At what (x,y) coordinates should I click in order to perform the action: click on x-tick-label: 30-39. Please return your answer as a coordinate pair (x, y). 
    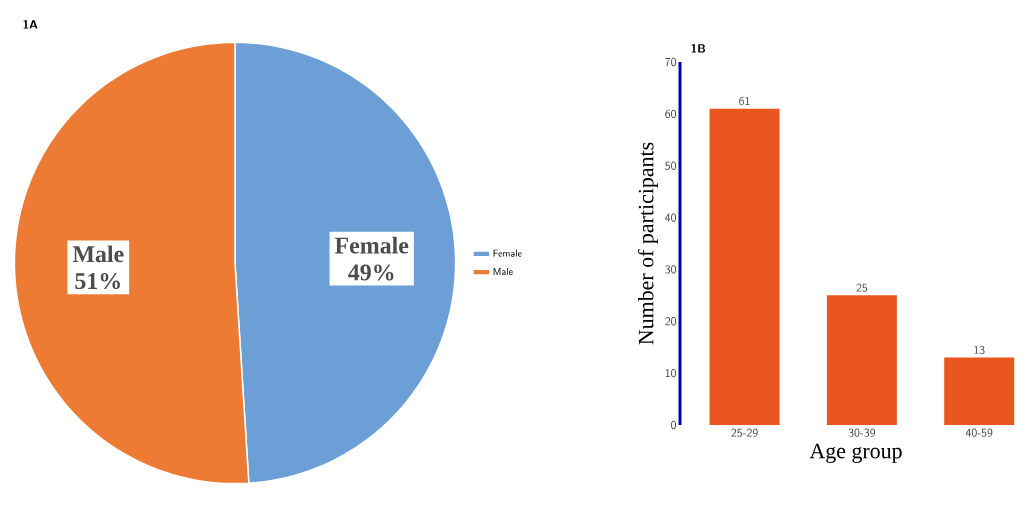
    Looking at the image, I should click on (862, 432).